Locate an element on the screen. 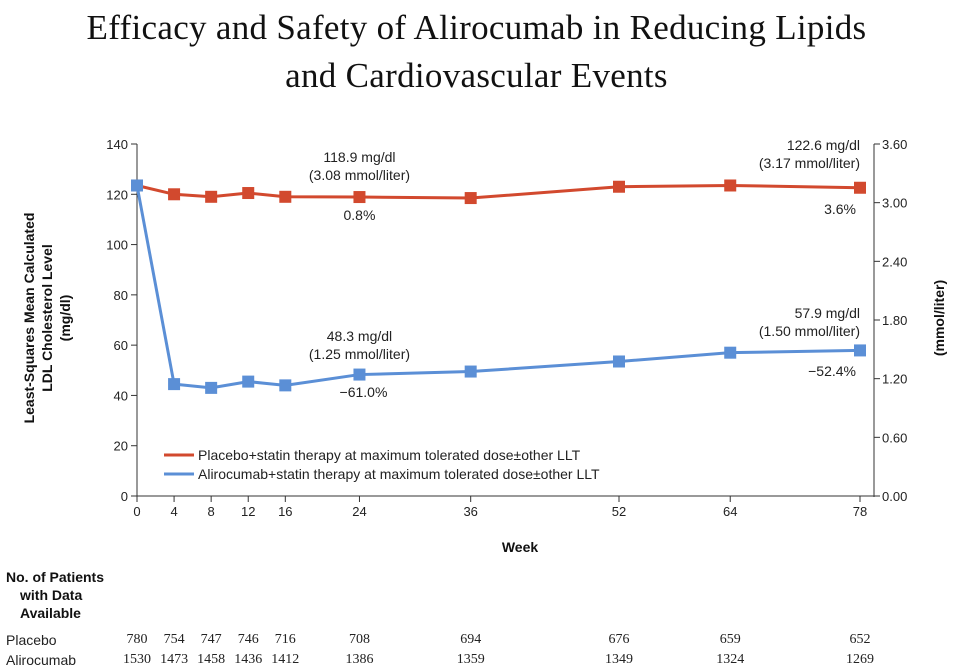 This screenshot has height=672, width=953. y2-tick-label: 1.20 is located at coordinates (894, 379).